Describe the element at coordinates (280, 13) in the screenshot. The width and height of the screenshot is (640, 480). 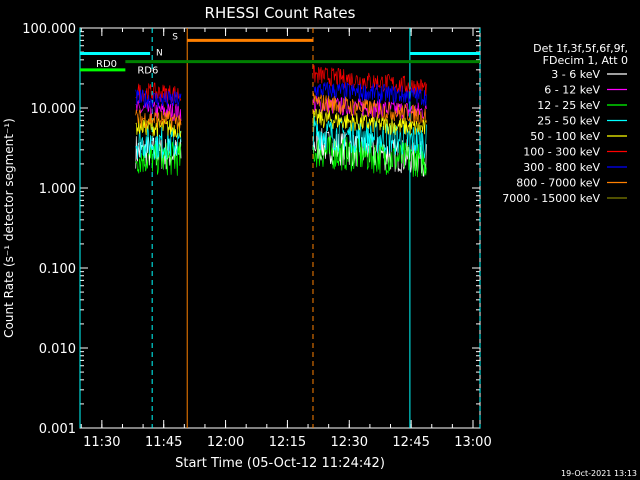
I see `chart-title: RHESSI Count Rates` at that location.